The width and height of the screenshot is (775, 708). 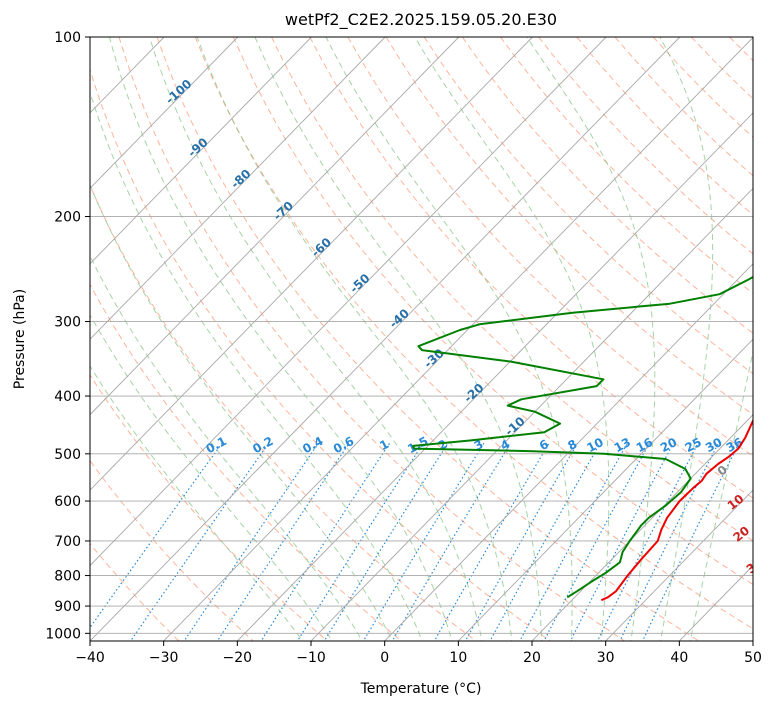 I want to click on y-tick-label: 500, so click(x=67, y=455).